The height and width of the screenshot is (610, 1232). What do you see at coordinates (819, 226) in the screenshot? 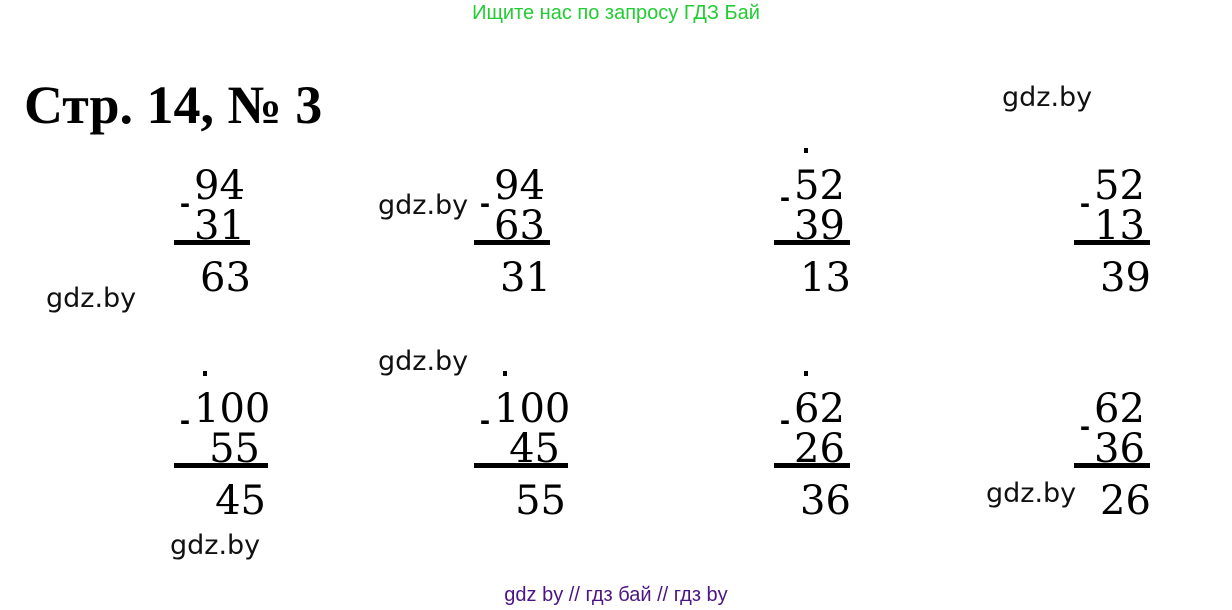
I see `subtrahend: 39` at bounding box center [819, 226].